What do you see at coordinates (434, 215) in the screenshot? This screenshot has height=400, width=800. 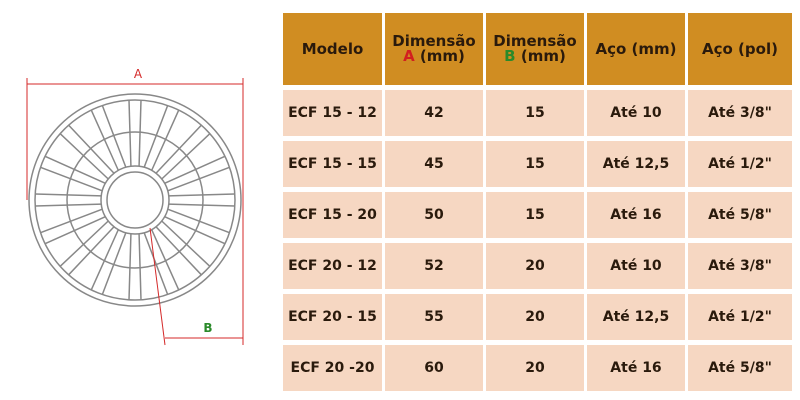 I see `table-cell: 50` at bounding box center [434, 215].